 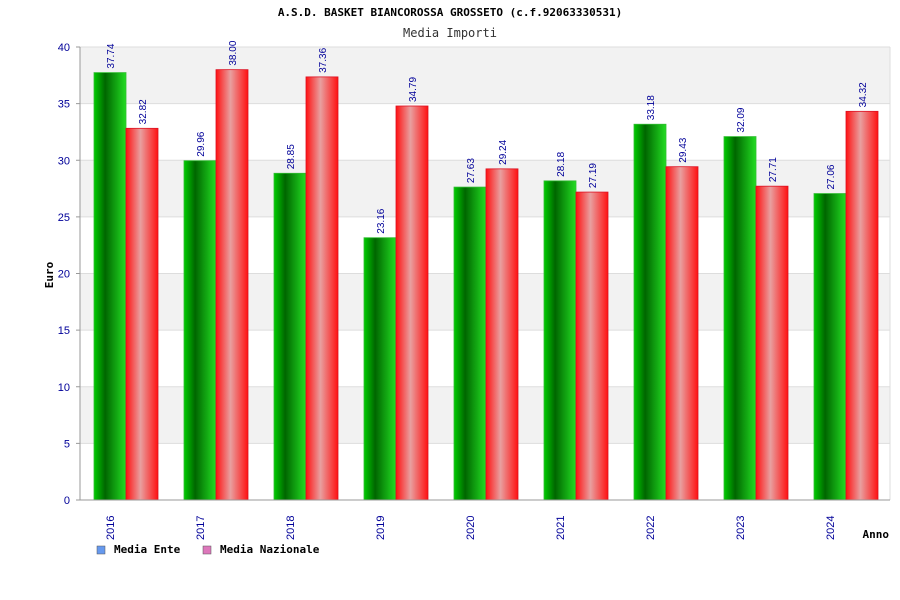 What do you see at coordinates (740, 318) in the screenshot?
I see `bar-media-ente-2023` at bounding box center [740, 318].